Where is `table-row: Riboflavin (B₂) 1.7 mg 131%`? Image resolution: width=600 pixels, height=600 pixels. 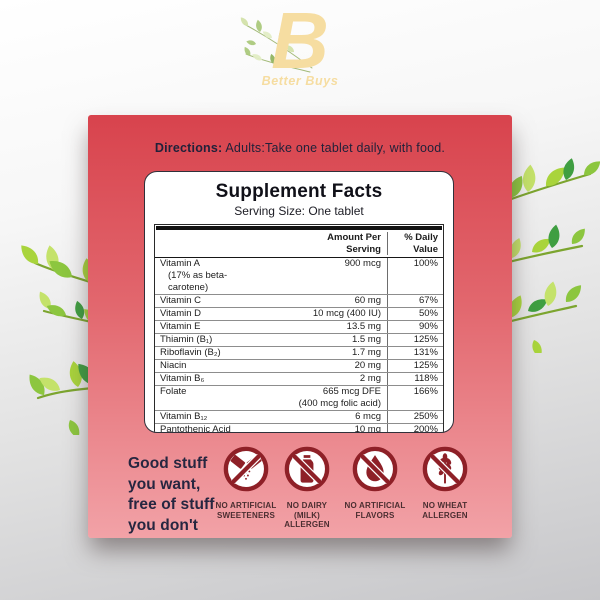 table-row: Riboflavin (B₂) 1.7 mg 131% is located at coordinates (299, 352).